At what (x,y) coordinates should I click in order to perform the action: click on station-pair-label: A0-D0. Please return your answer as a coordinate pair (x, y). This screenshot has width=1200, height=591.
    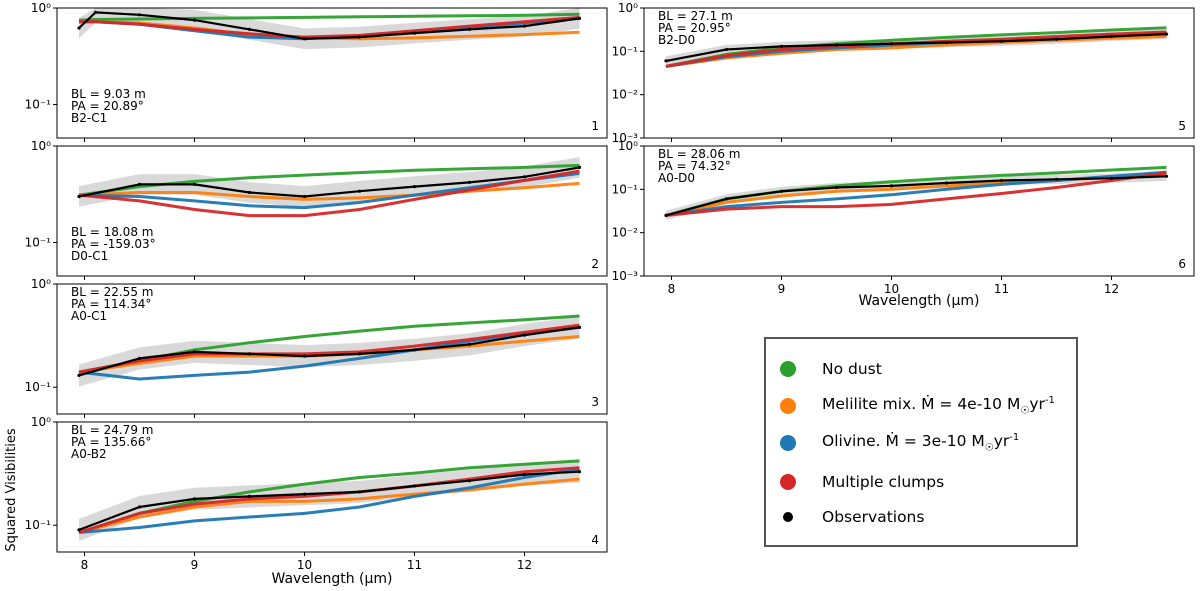
    Looking at the image, I should click on (676, 178).